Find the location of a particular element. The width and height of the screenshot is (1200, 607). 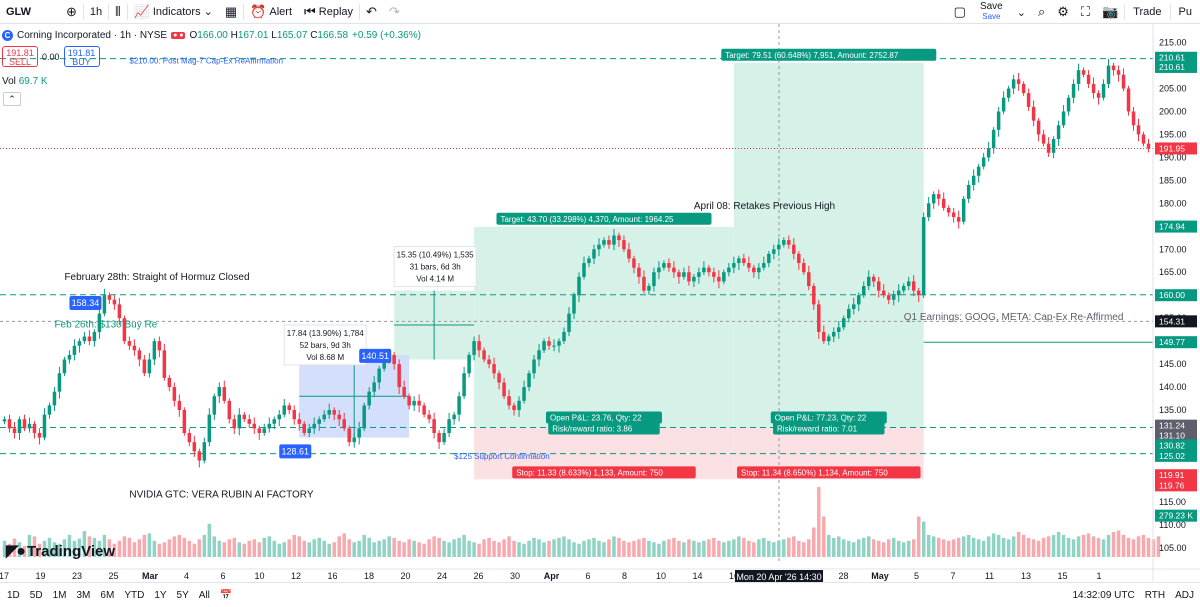

range-button-1d: 1D is located at coordinates (13, 595).